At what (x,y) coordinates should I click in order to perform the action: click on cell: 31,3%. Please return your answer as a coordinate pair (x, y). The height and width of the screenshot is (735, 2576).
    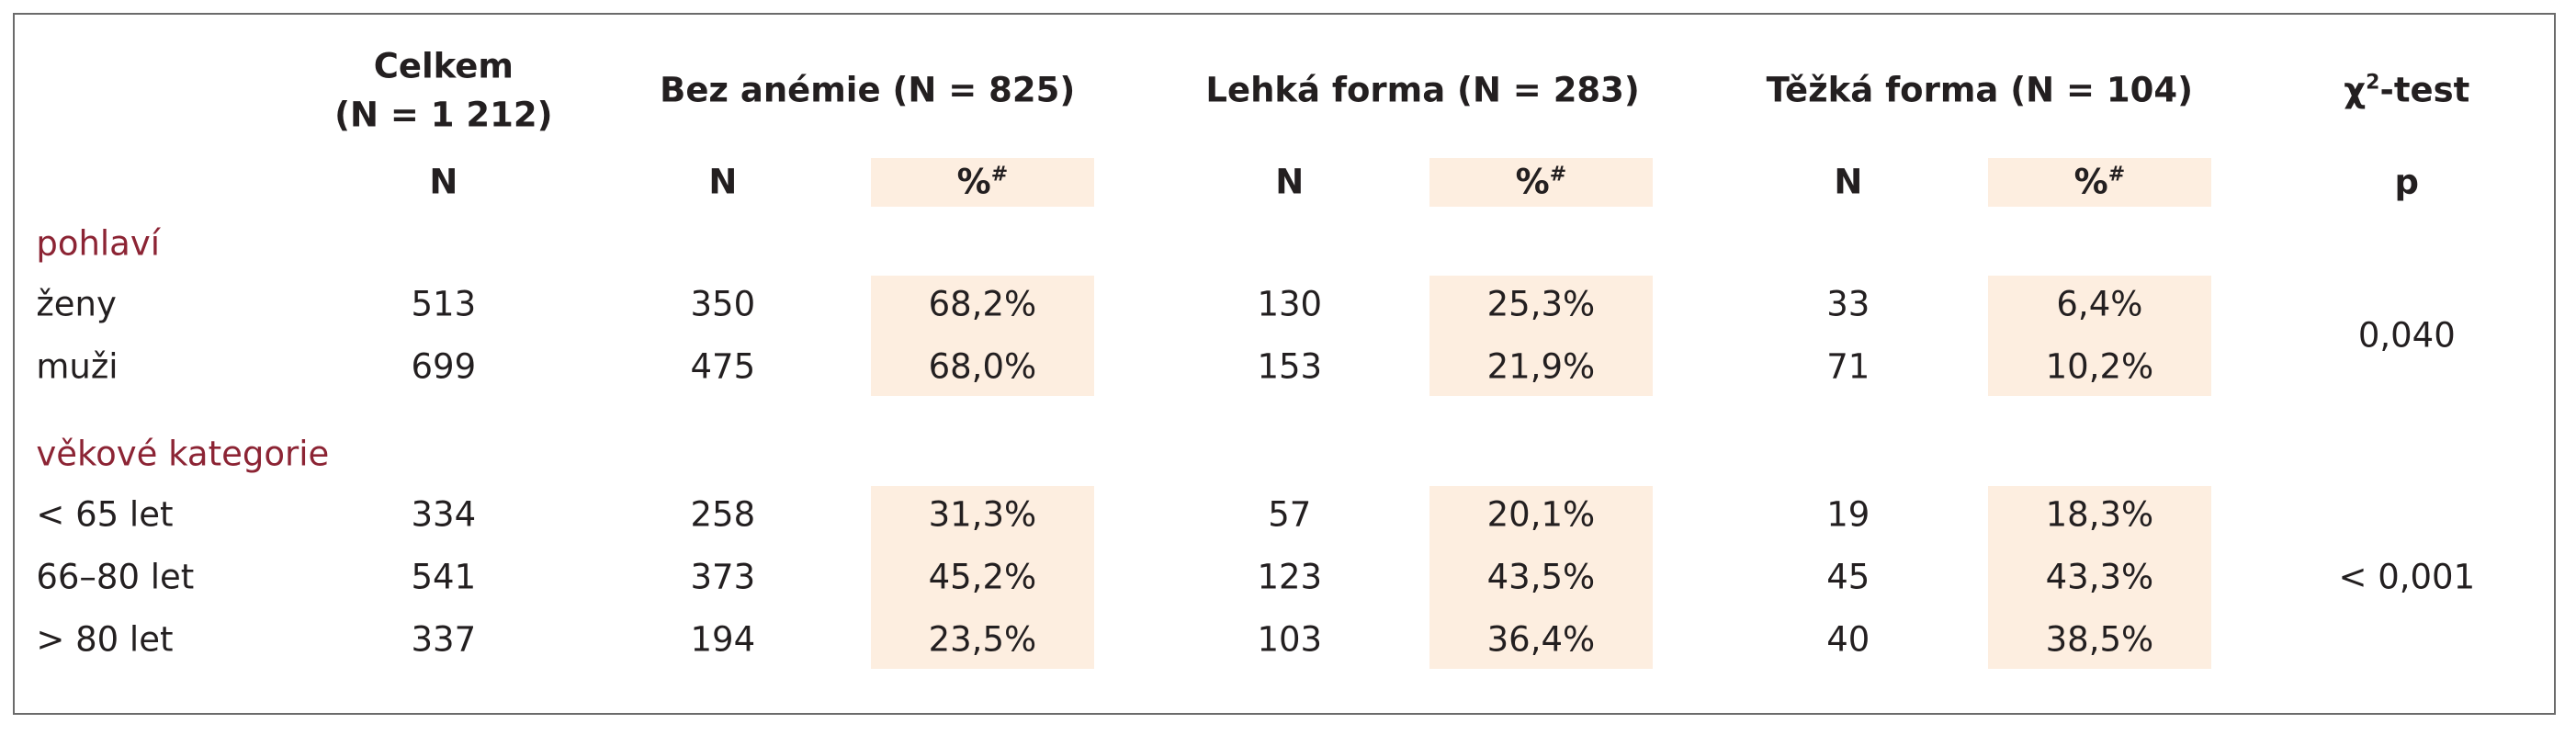
    Looking at the image, I should click on (982, 514).